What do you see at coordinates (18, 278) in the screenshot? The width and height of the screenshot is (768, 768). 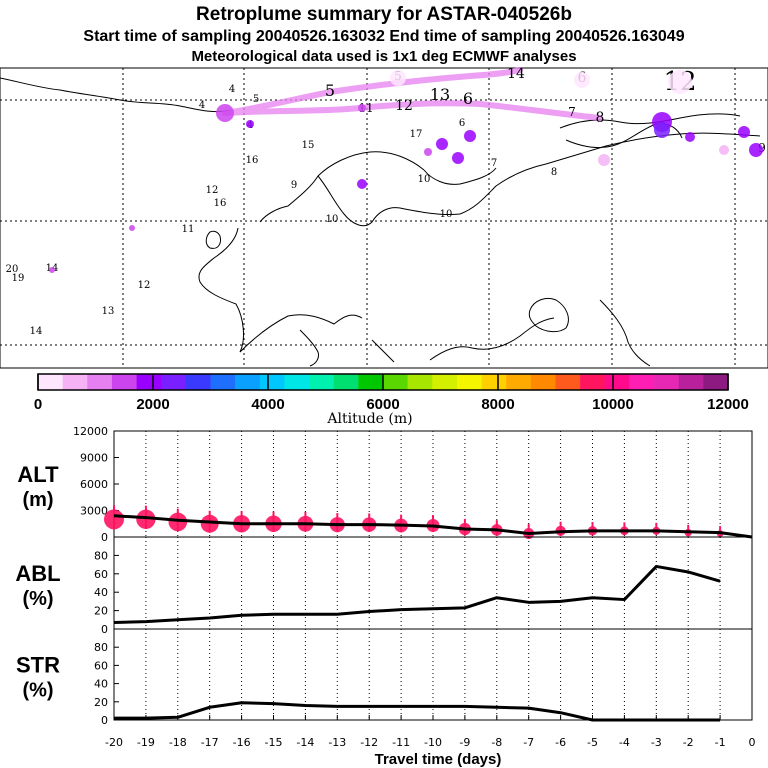 I see `map-day-label: 19` at bounding box center [18, 278].